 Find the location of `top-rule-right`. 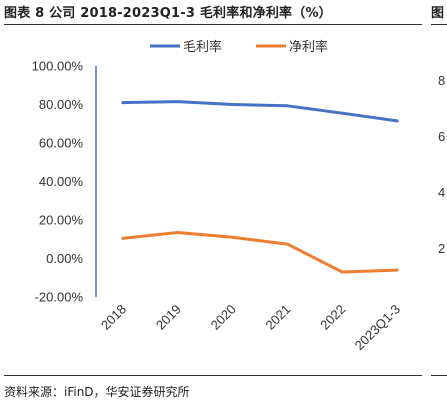

top-rule-right is located at coordinates (439, 24).